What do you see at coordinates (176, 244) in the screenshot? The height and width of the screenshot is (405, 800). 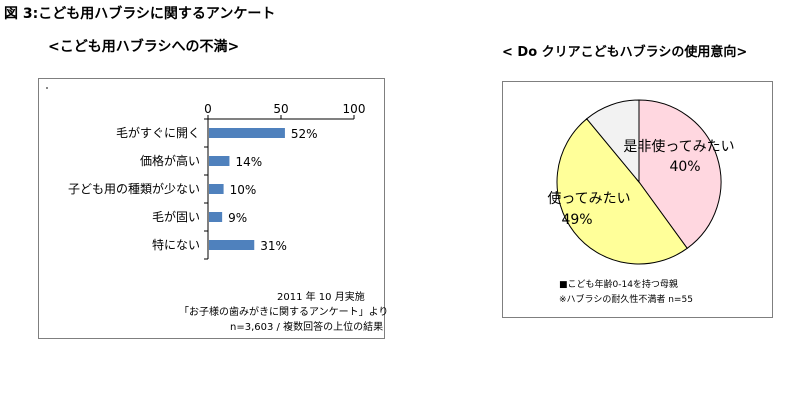 I see `category-label: 特にない` at bounding box center [176, 244].